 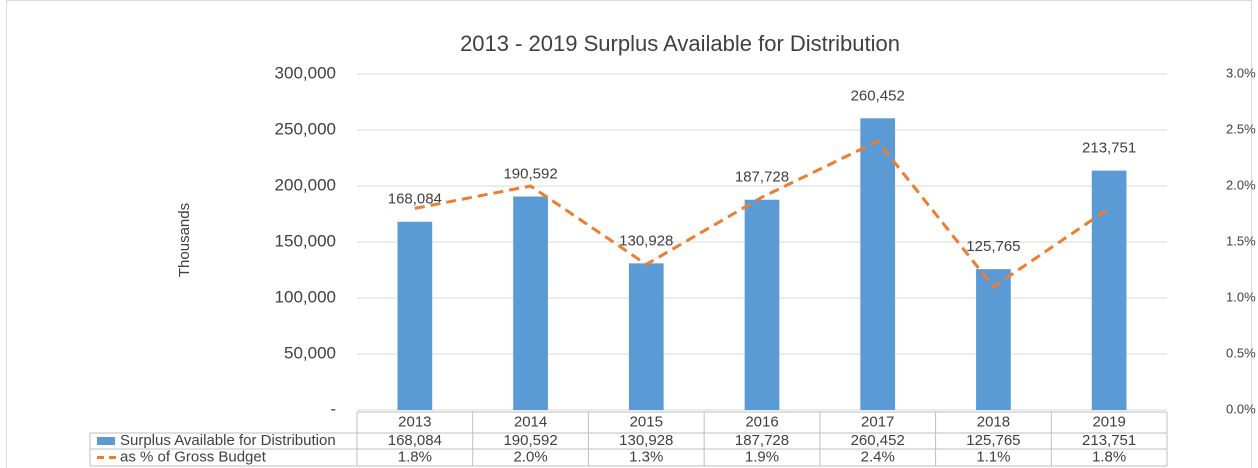 What do you see at coordinates (993, 456) in the screenshot?
I see `table-cell: 1.1%` at bounding box center [993, 456].